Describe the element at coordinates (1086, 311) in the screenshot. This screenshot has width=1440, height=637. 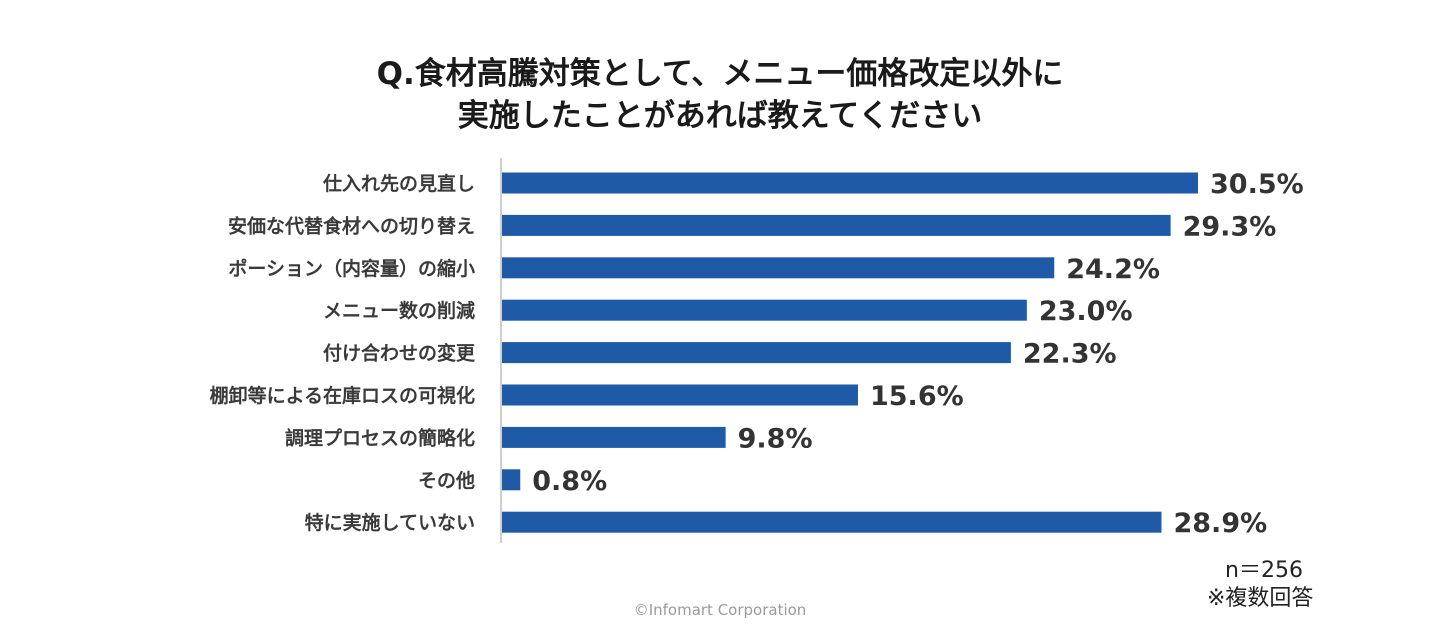
I see `data-label: 23.0%` at that location.